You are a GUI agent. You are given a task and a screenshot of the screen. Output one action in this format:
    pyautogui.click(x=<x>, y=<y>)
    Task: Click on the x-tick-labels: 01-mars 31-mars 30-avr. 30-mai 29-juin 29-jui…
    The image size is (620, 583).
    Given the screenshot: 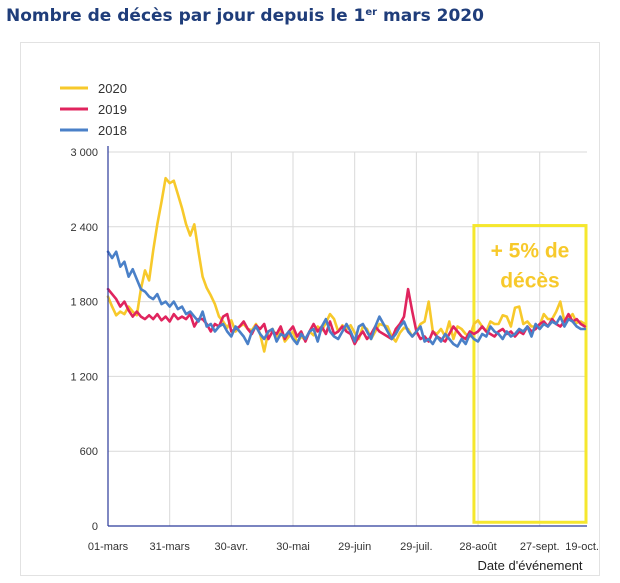 What is the action you would take?
    pyautogui.click(x=343, y=547)
    